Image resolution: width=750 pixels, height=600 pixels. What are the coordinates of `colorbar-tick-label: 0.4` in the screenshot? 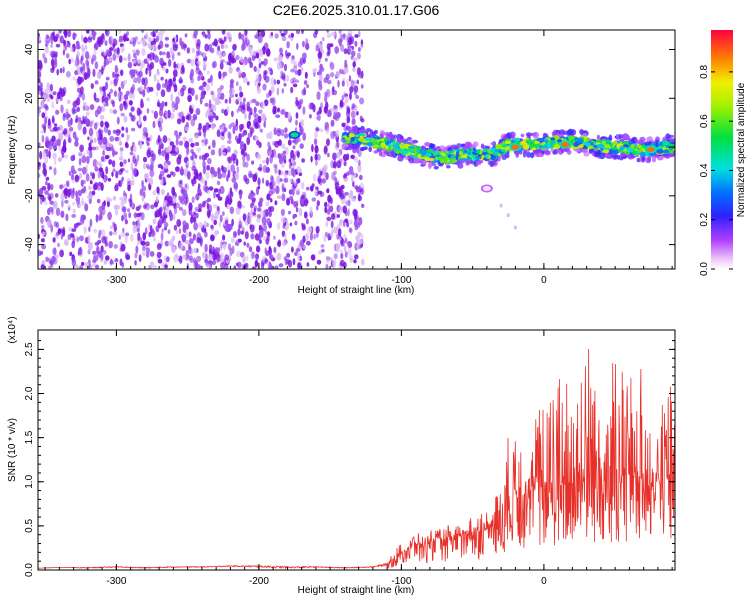 It's located at (704, 170).